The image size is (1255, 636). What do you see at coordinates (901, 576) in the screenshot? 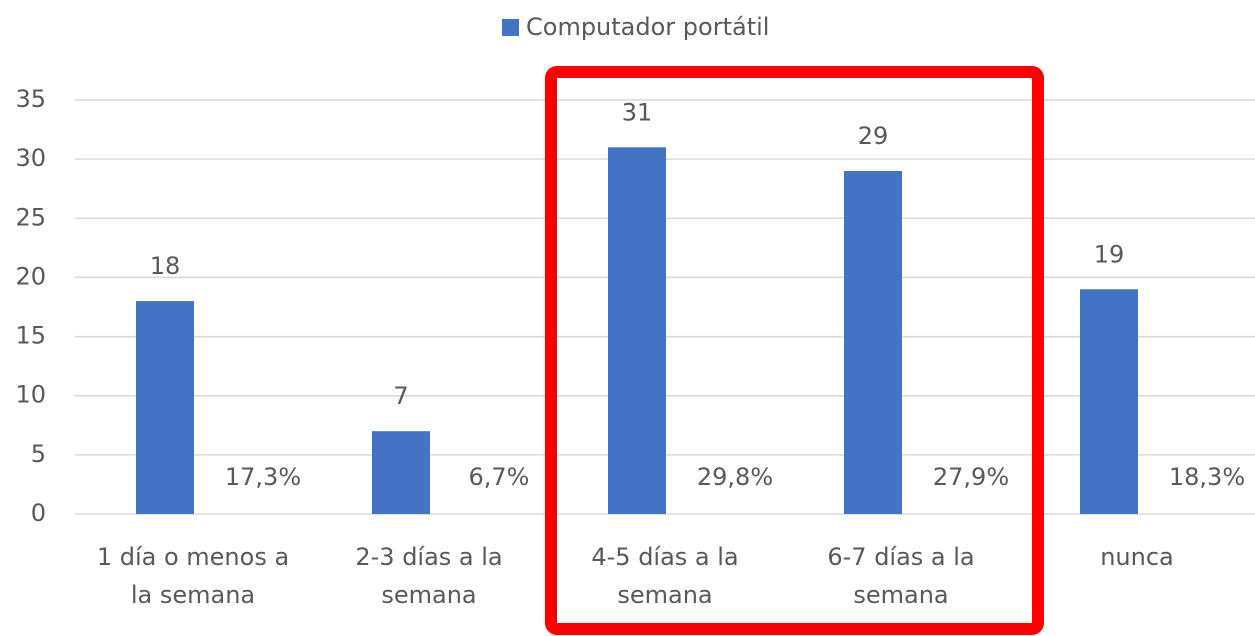
I see `x-tick-label: 6-7 días a la semana` at bounding box center [901, 576].